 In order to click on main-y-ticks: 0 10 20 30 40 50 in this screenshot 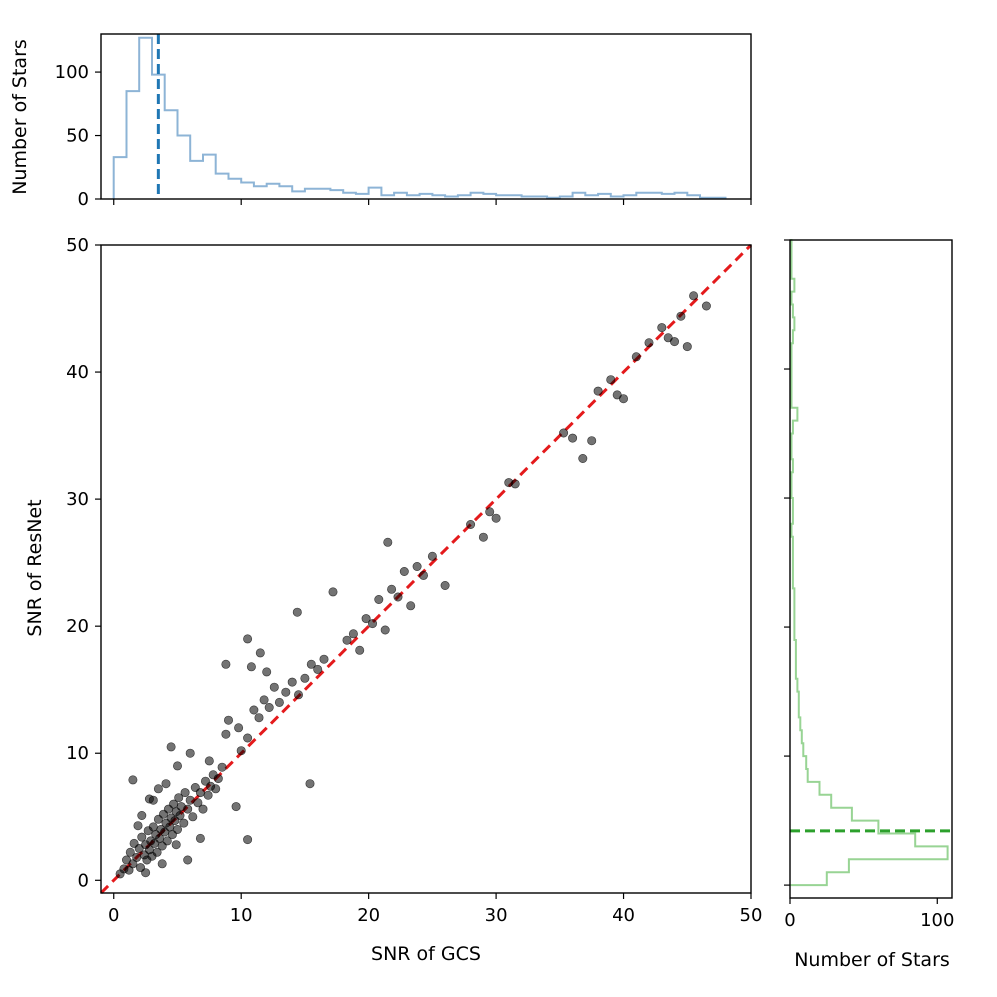, I will do `click(83, 563)`.